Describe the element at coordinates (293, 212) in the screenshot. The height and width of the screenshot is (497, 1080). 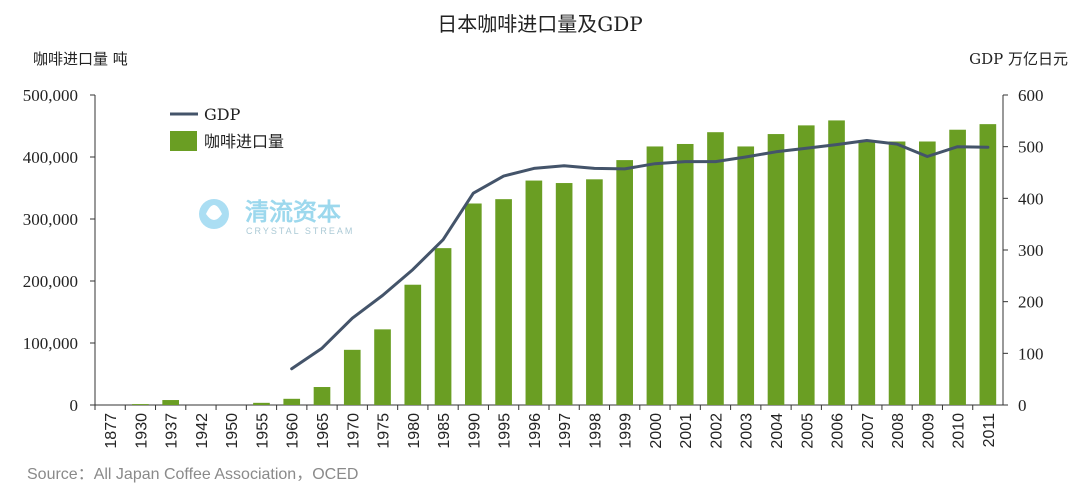
I see `watermark-name-cn: 清流资本` at that location.